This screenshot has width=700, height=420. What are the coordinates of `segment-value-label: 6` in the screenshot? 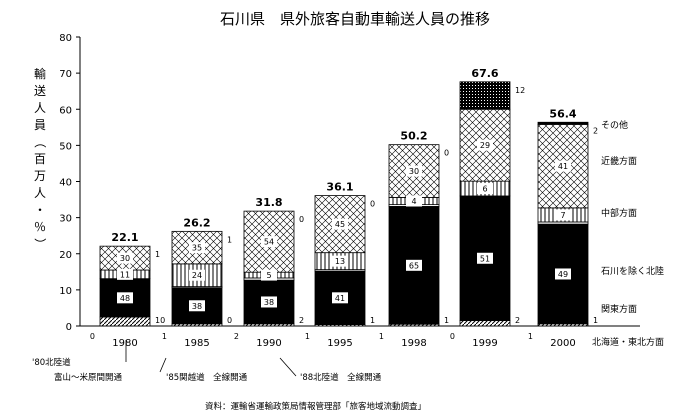 It's located at (484, 189).